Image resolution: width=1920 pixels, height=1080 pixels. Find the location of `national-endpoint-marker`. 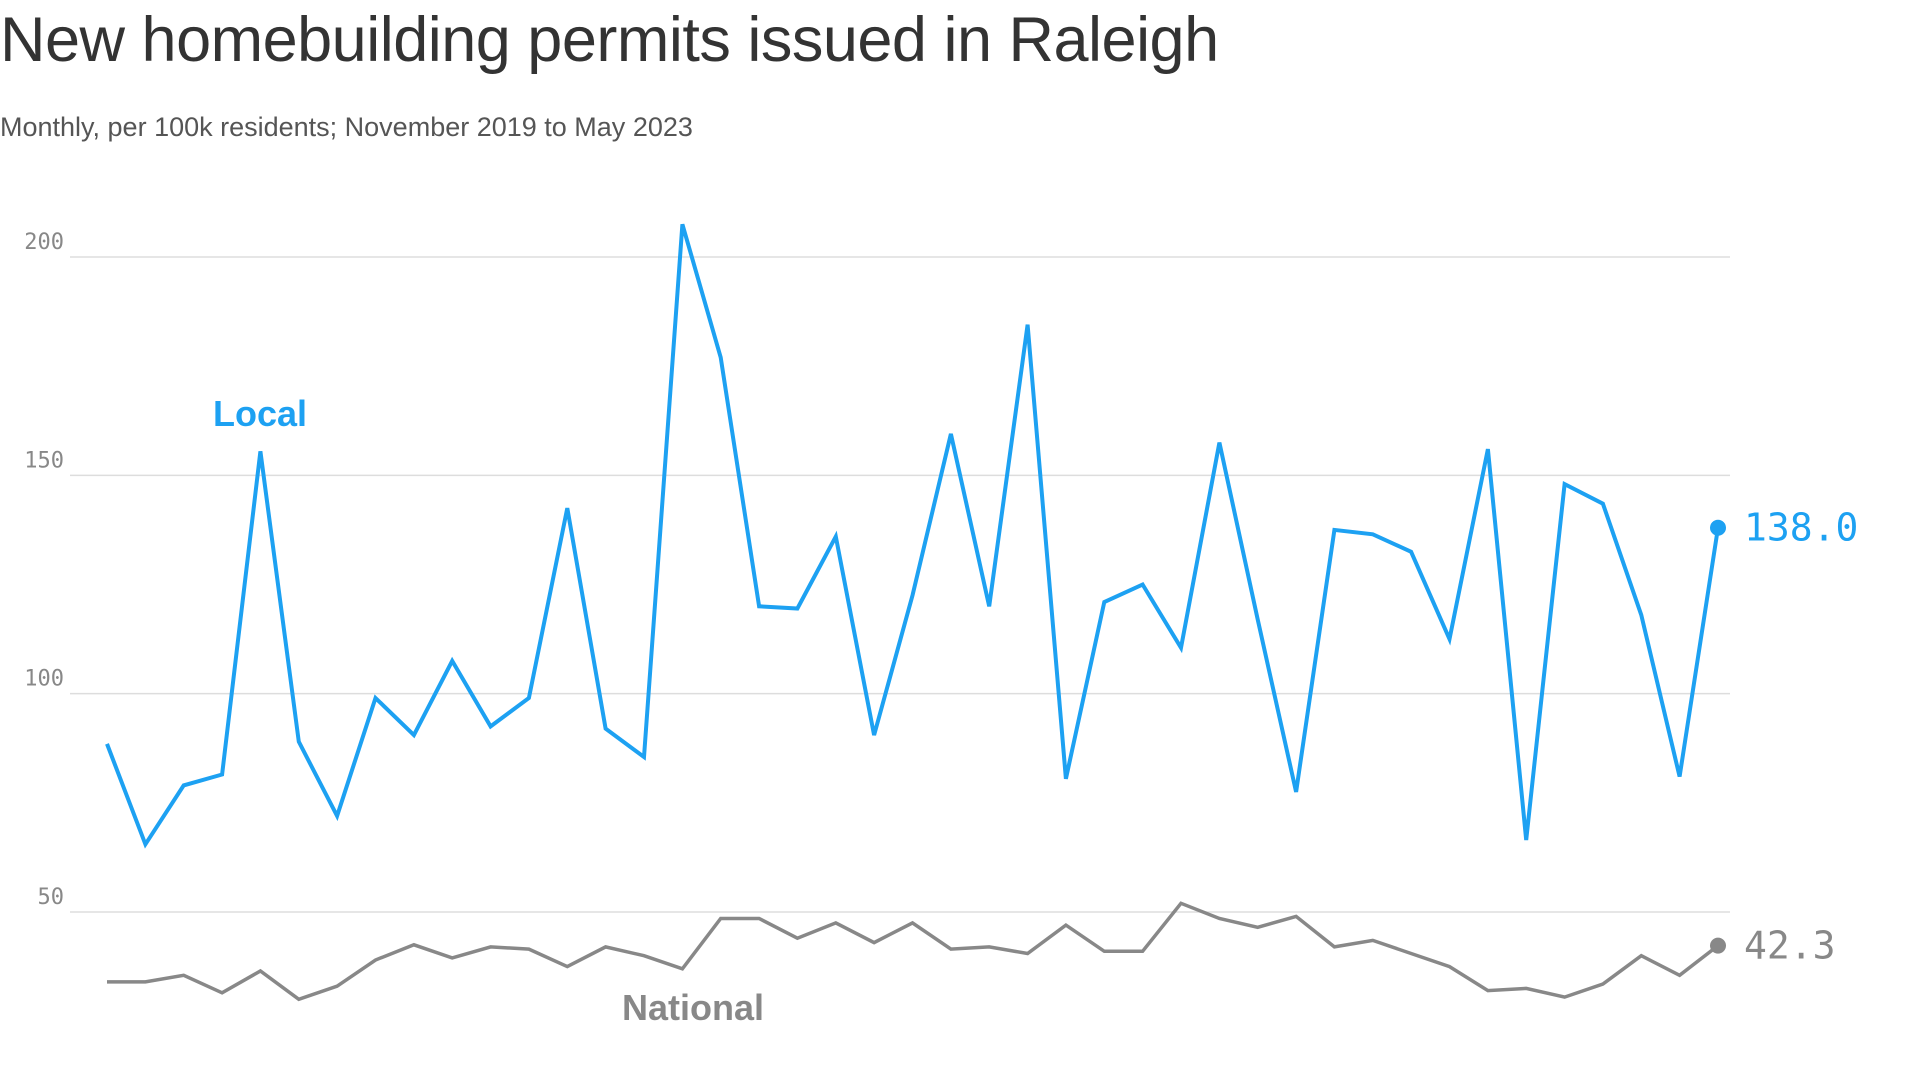

national-endpoint-marker is located at coordinates (1718, 945).